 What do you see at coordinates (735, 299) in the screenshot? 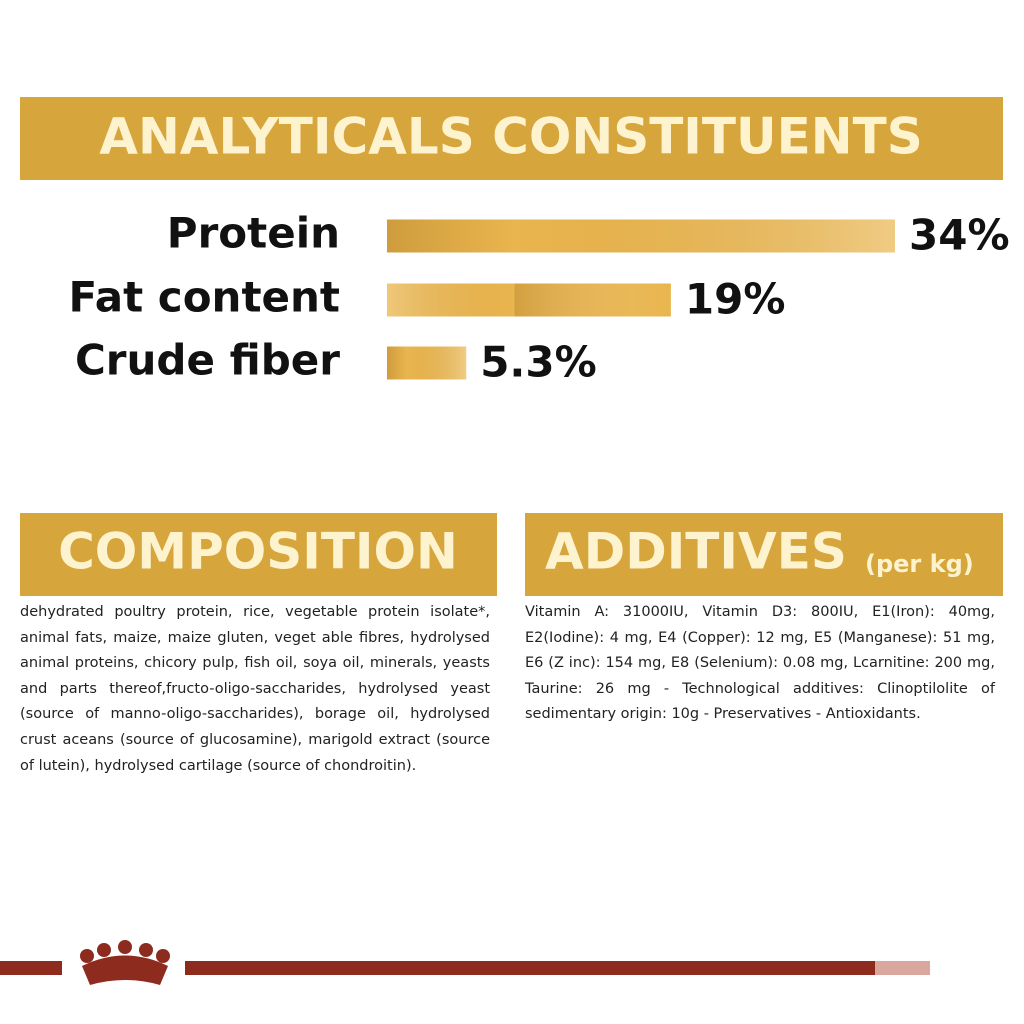
I see `value-label: 19%` at bounding box center [735, 299].